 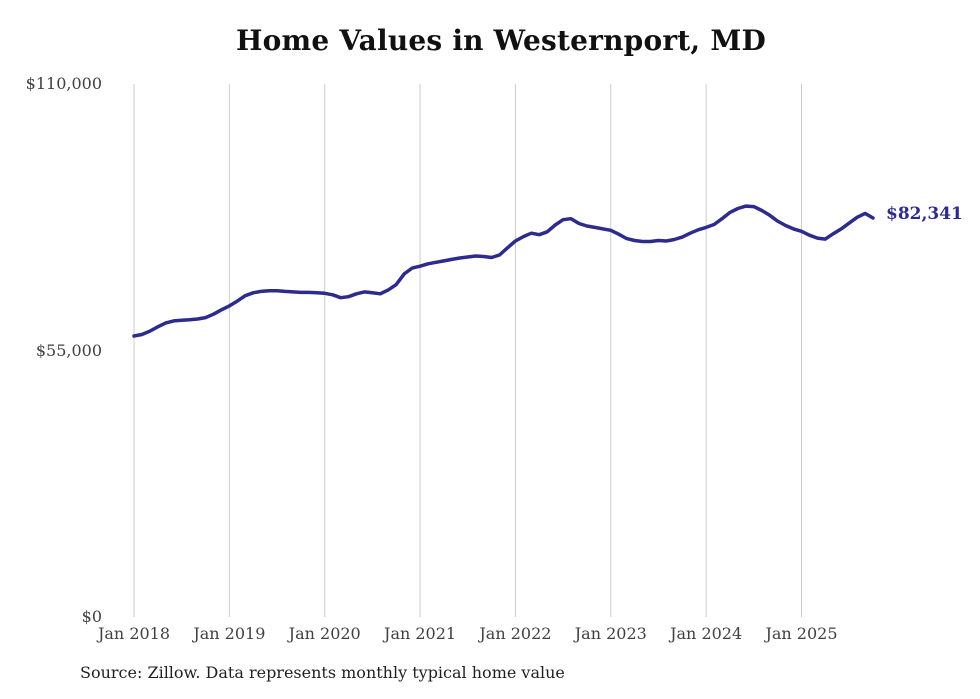 What do you see at coordinates (63, 83) in the screenshot?
I see `y-tick-110000: $110,000` at bounding box center [63, 83].